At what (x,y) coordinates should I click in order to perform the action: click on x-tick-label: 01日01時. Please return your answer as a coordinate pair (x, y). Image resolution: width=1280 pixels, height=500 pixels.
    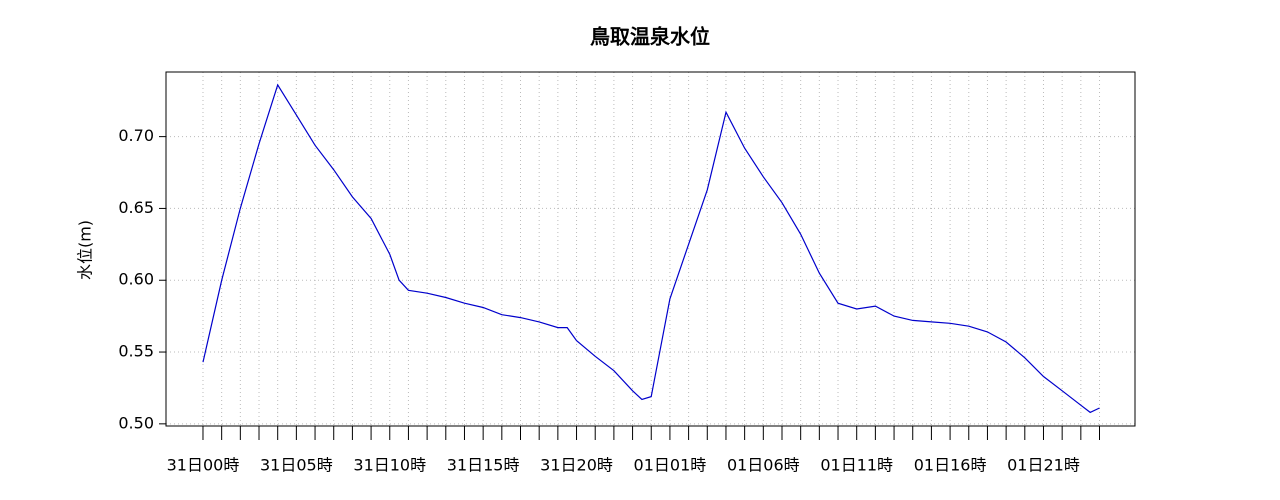
    Looking at the image, I should click on (670, 465).